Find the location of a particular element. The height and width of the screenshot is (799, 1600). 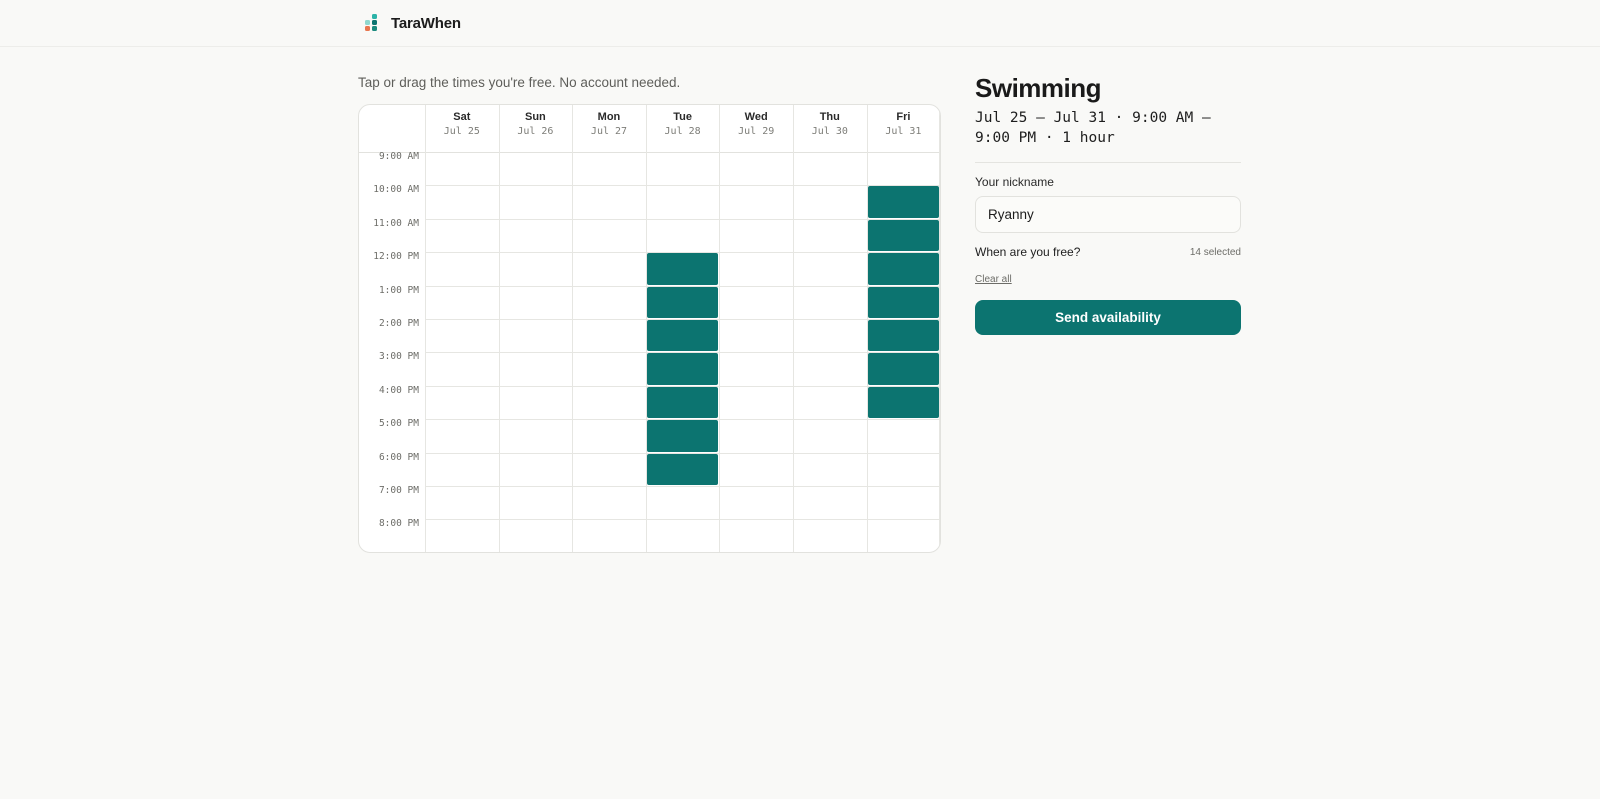

day-header-thu: Thu Jul 30 is located at coordinates (830, 128).